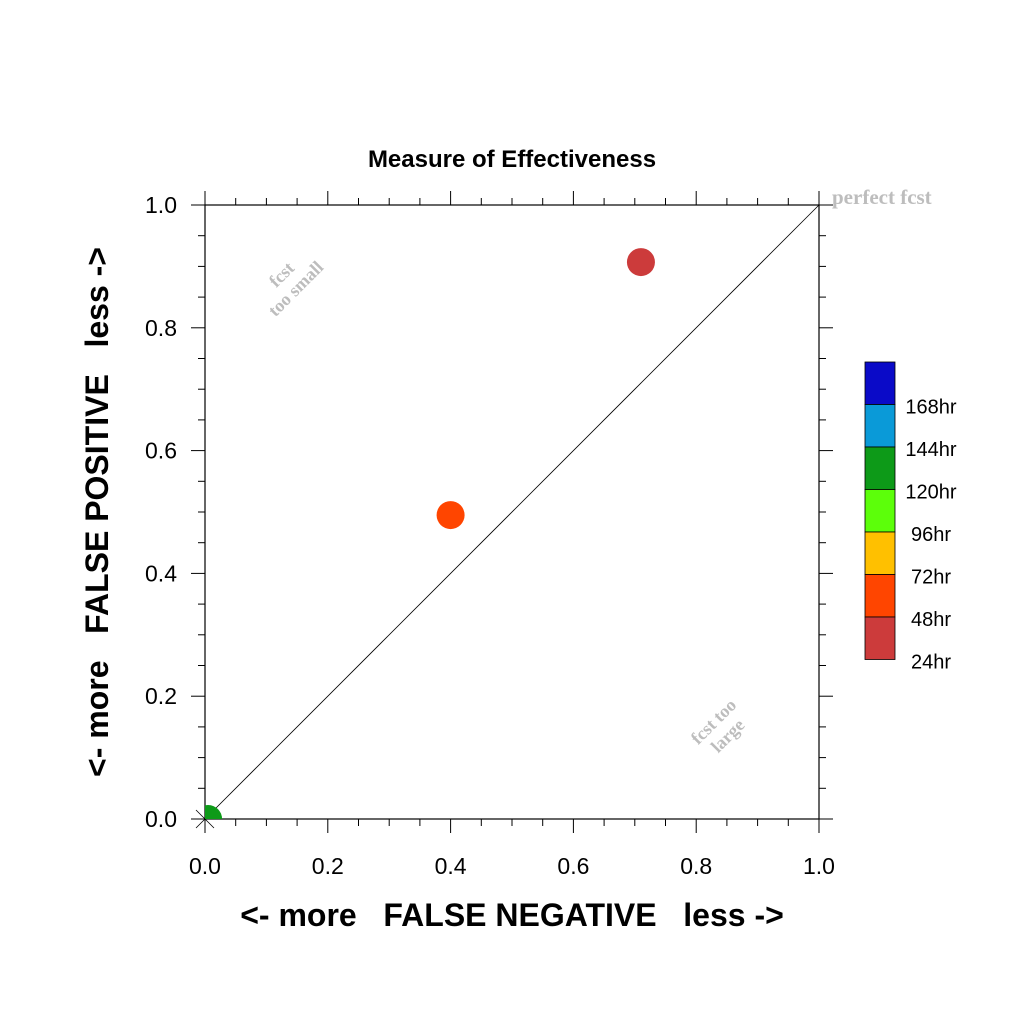 The width and height of the screenshot is (1024, 1024). I want to click on x-tick-label: 0.8, so click(696, 866).